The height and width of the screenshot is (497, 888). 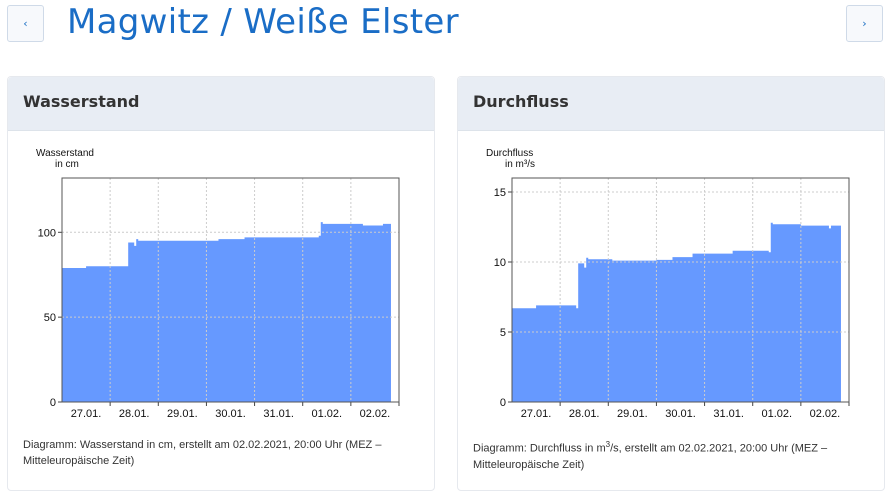 What do you see at coordinates (503, 333) in the screenshot?
I see `y-tick-label: 5` at bounding box center [503, 333].